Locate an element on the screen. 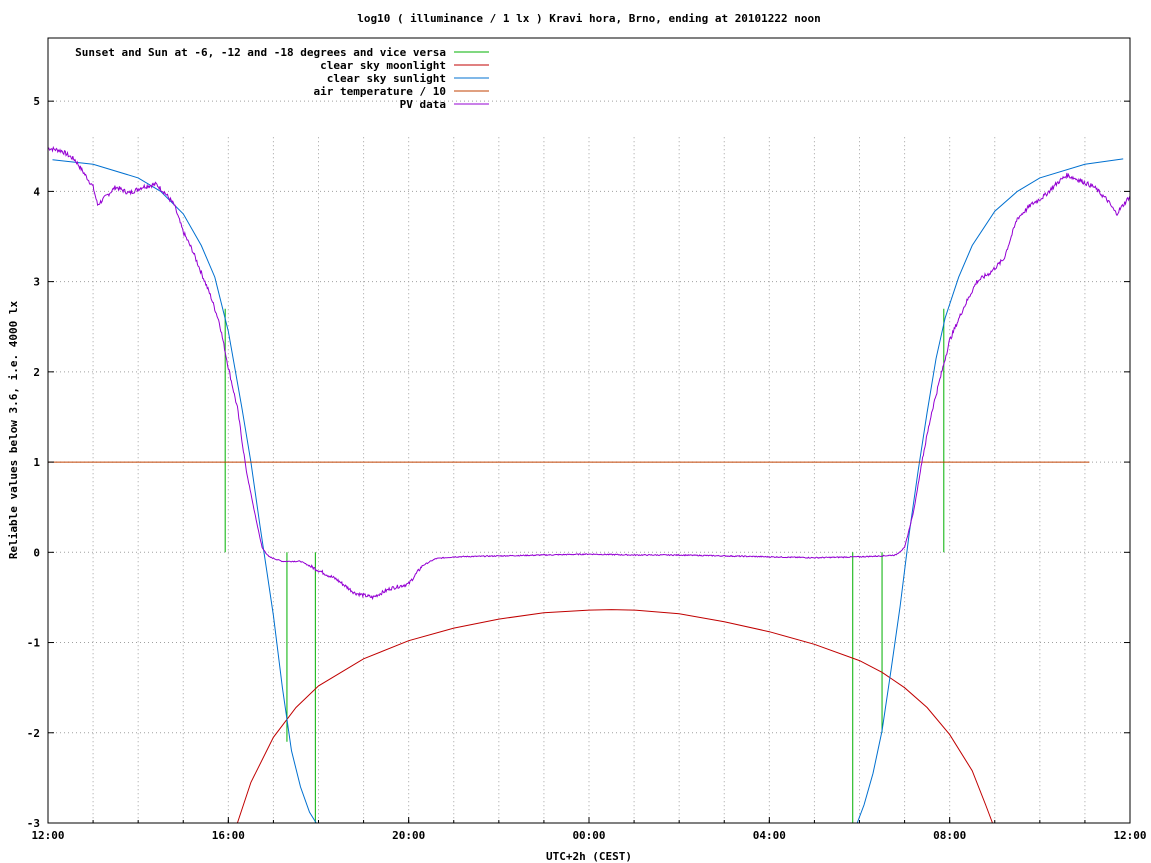  y-tick-label: 4 is located at coordinates (36, 191).